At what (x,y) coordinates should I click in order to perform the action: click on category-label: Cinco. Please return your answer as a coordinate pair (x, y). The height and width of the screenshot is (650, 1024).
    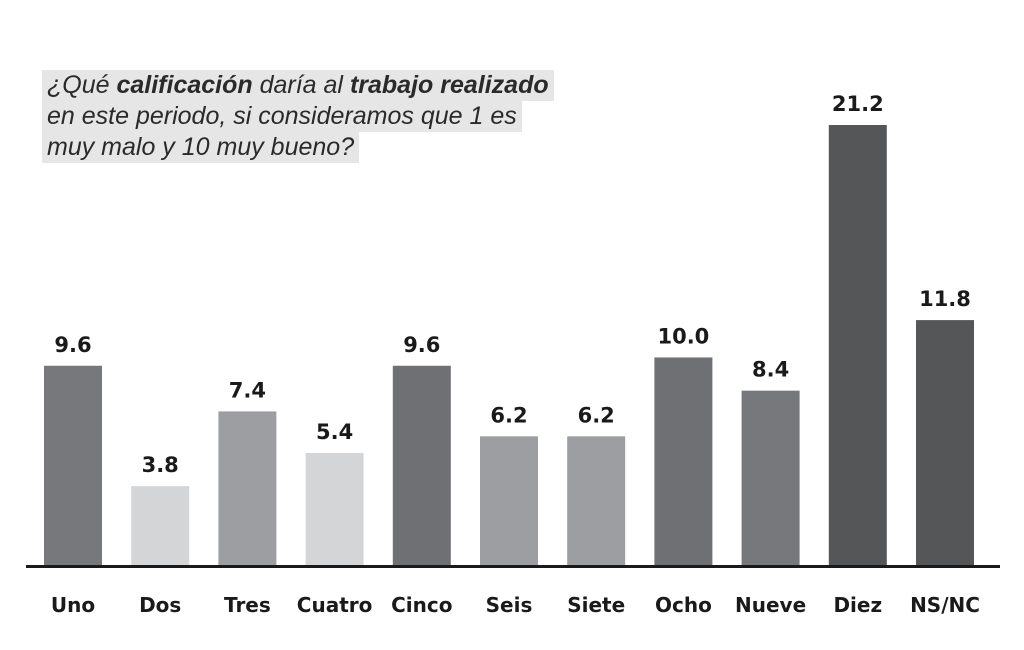
    Looking at the image, I should click on (421, 605).